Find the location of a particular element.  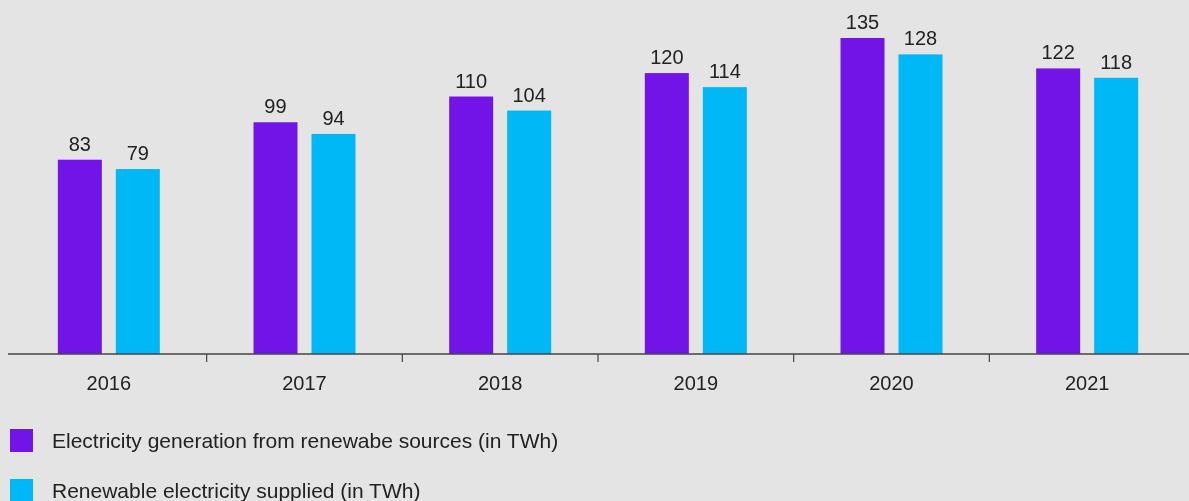

data-label: 94 is located at coordinates (333, 117).